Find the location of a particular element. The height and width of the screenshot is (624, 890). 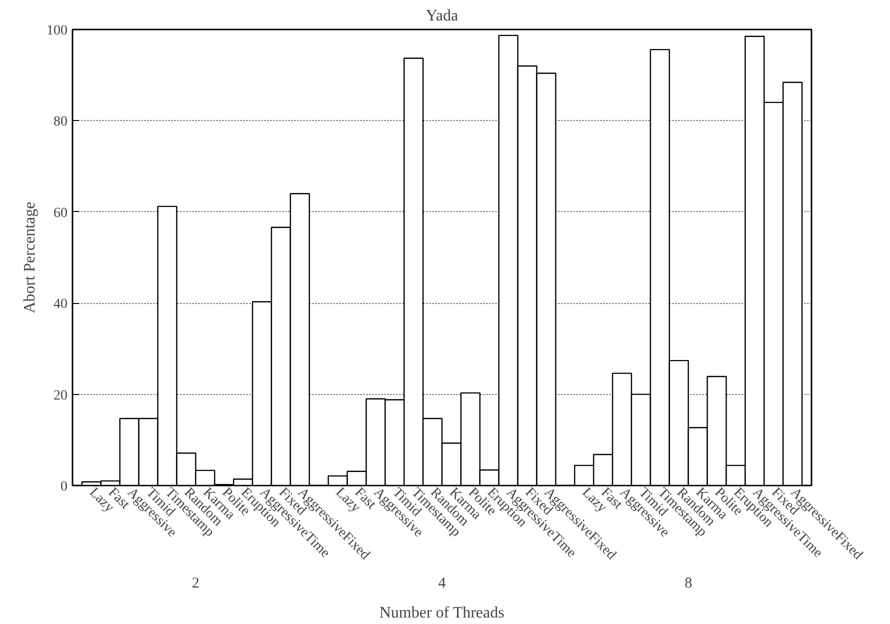

y-tick-label: 80 is located at coordinates (61, 122).